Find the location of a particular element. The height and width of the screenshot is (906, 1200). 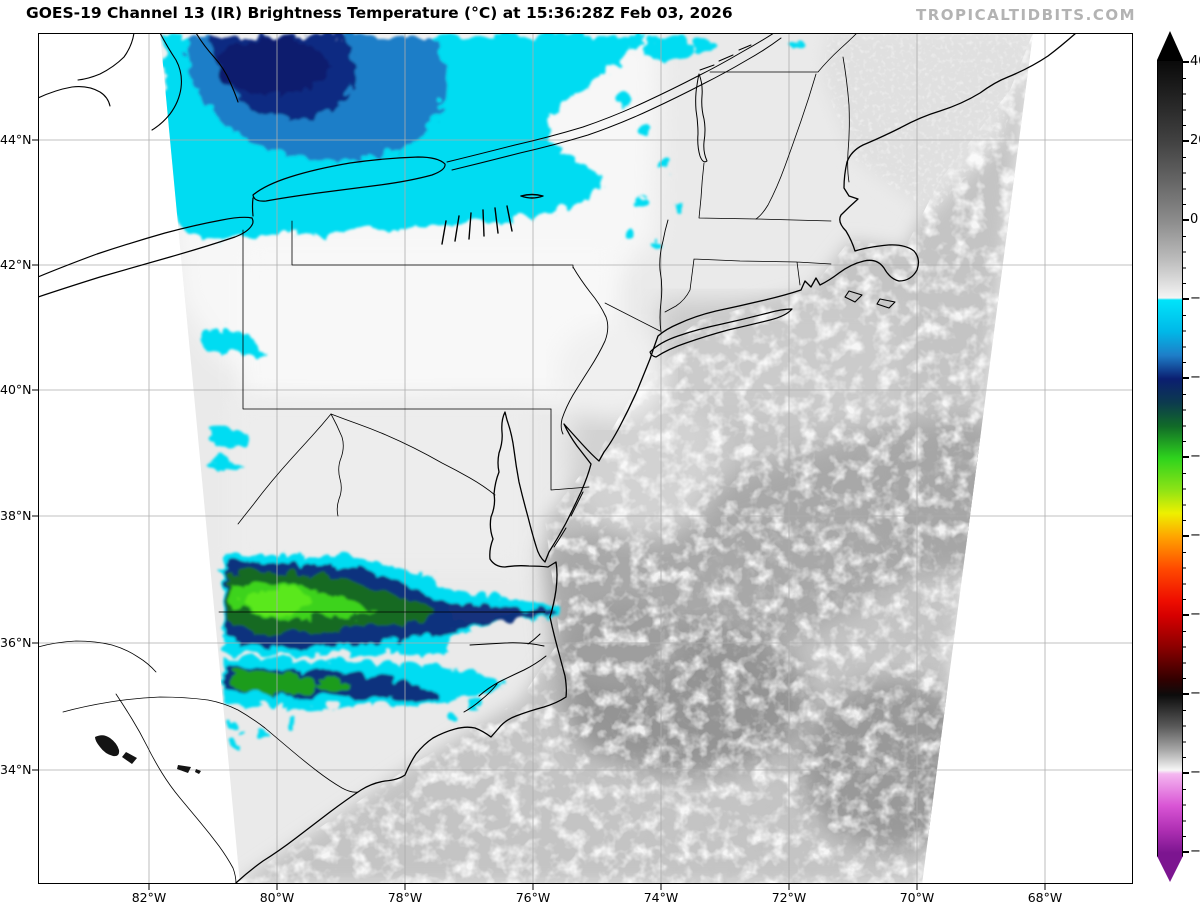

lat-label-40n: 40°N is located at coordinates (16, 389).